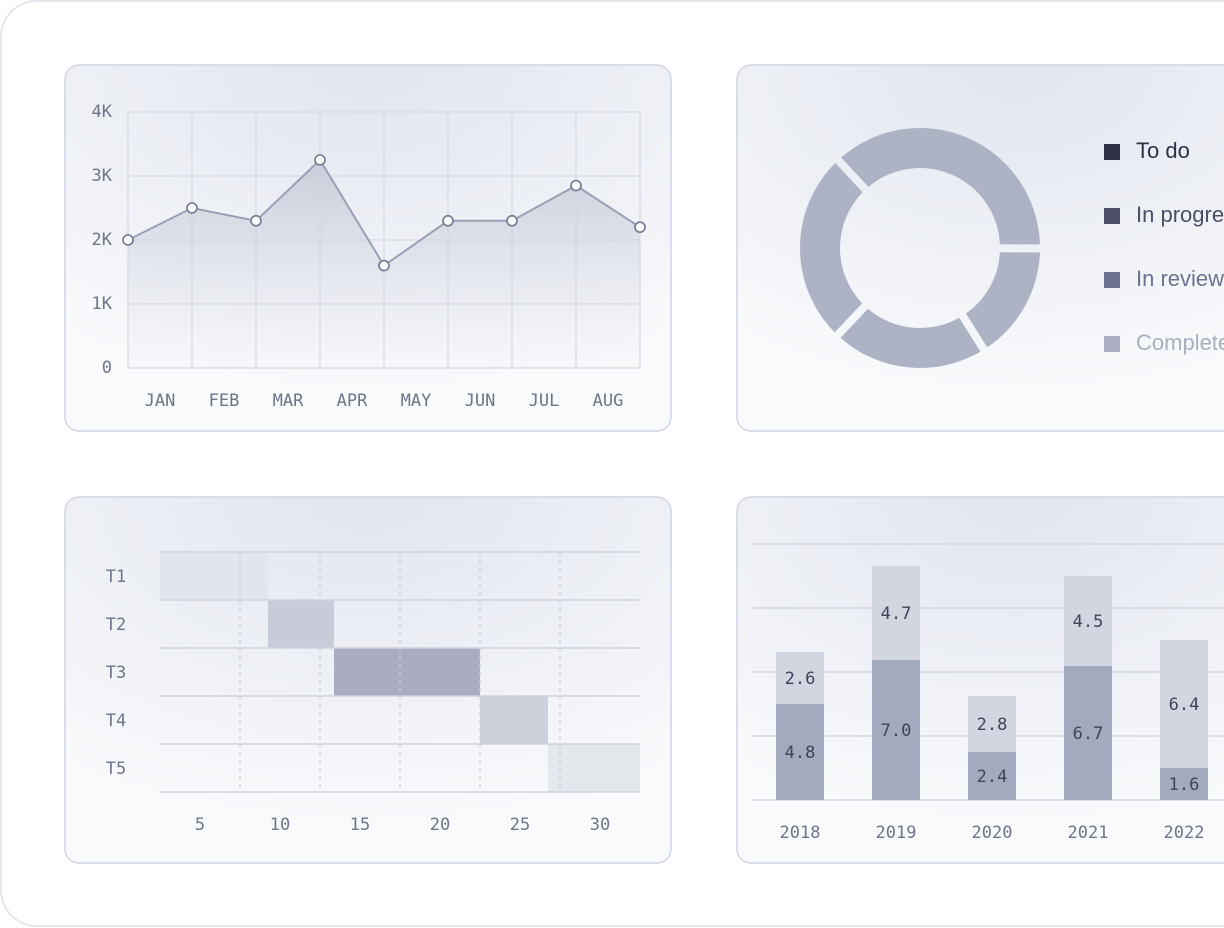 This screenshot has height=928, width=1224. I want to click on legend-label: In review, so click(1180, 278).